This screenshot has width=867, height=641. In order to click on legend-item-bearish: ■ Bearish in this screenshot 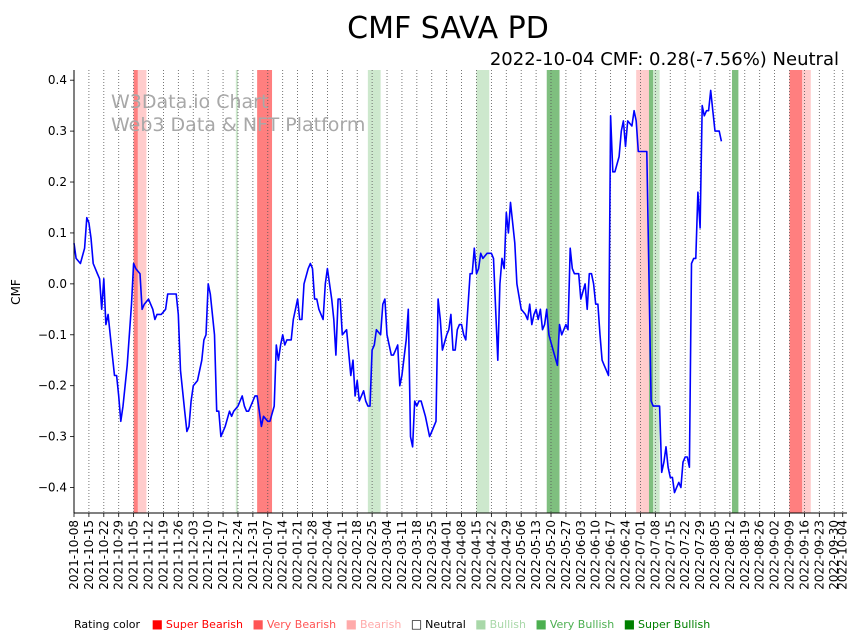, I will do `click(373, 624)`.